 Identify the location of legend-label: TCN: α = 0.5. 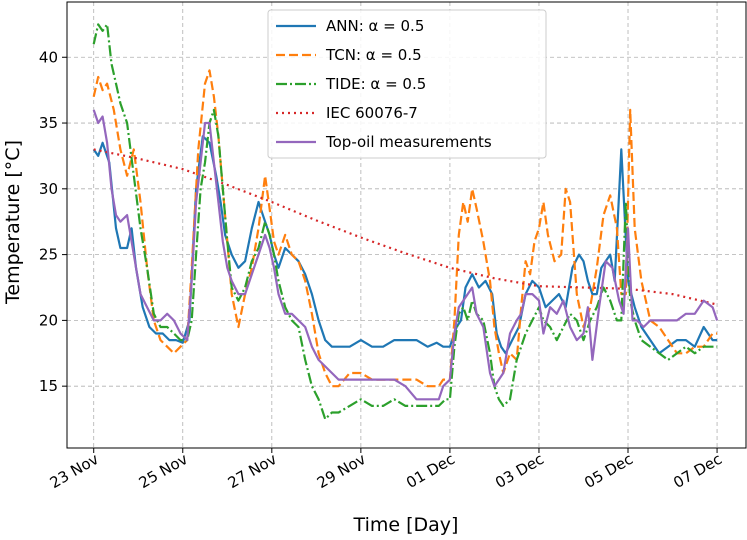
(373, 55).